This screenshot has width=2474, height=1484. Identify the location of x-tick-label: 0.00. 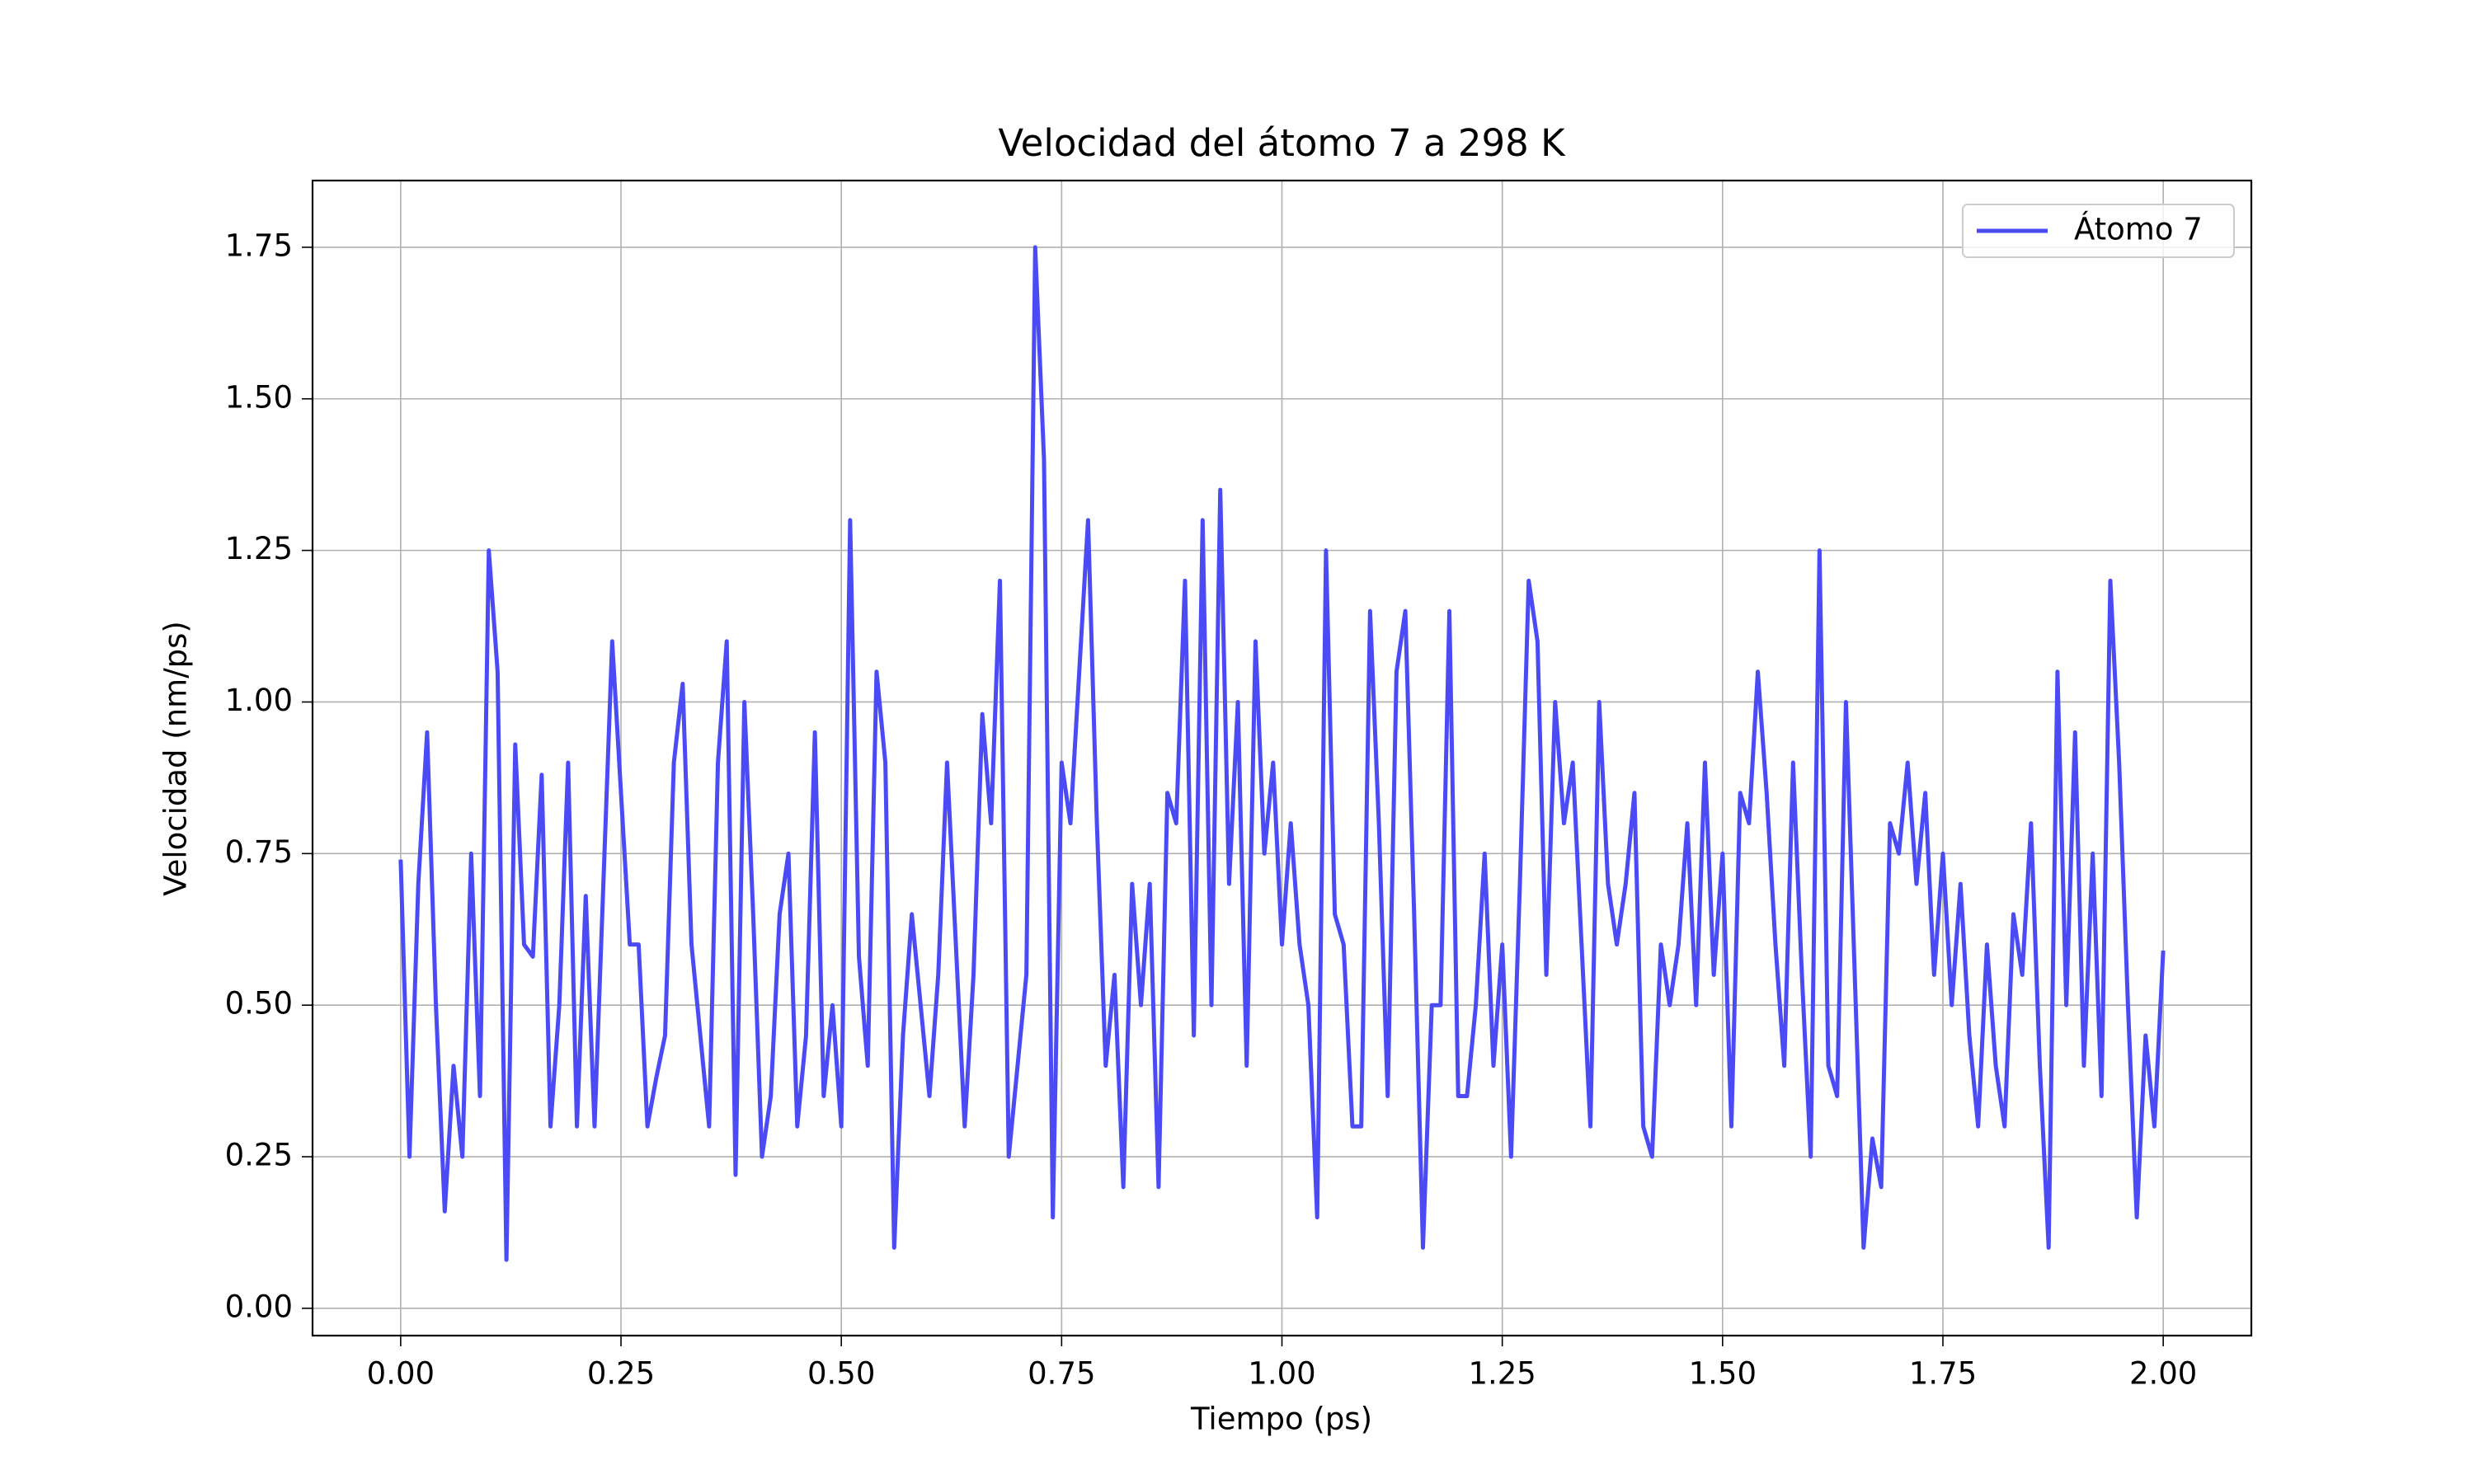
(401, 1374).